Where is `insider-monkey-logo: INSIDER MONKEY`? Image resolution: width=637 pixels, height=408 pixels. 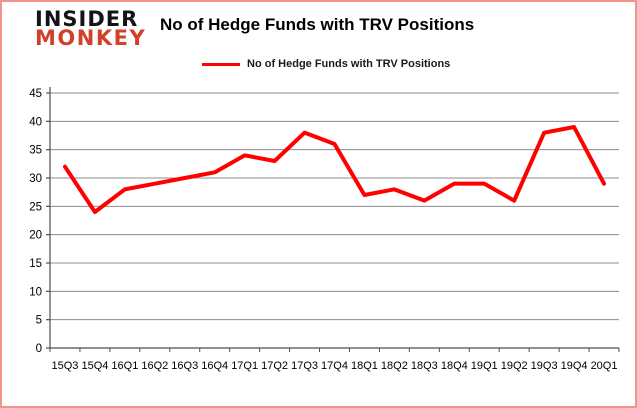 insider-monkey-logo: INSIDER MONKEY is located at coordinates (91, 29).